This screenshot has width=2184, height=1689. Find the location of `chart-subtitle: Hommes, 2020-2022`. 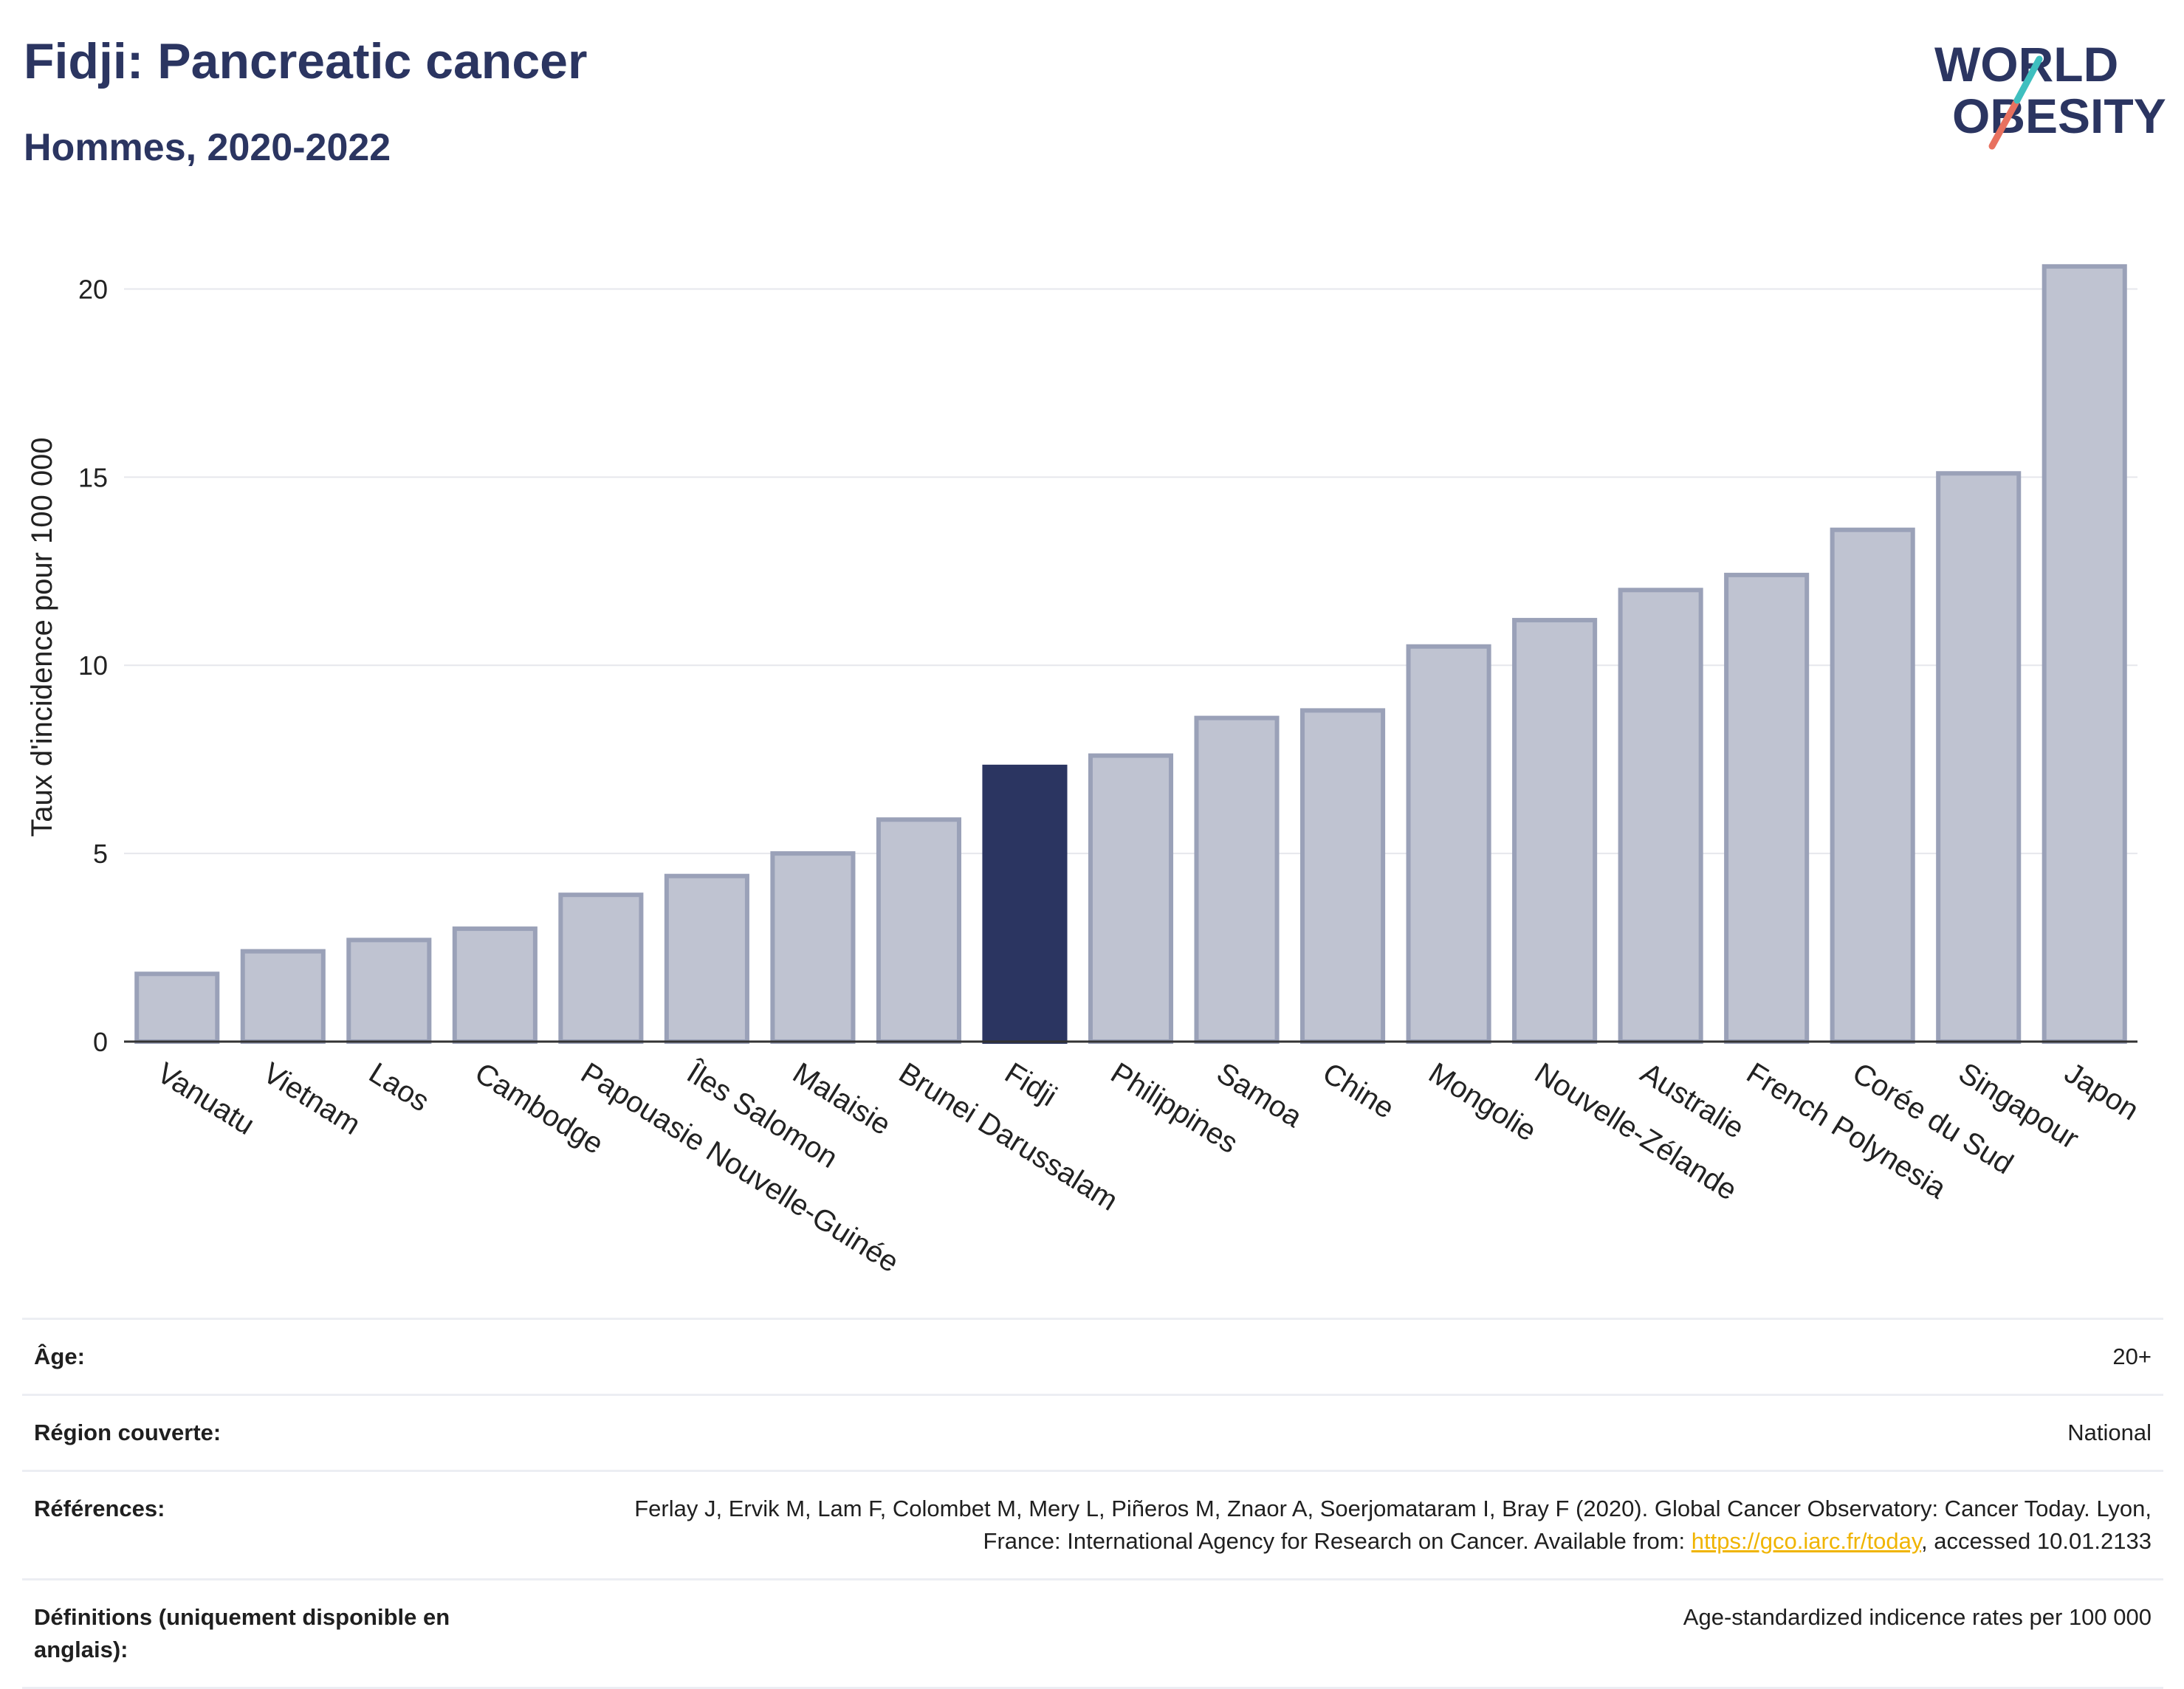

chart-subtitle: Hommes, 2020-2022 is located at coordinates (208, 147).